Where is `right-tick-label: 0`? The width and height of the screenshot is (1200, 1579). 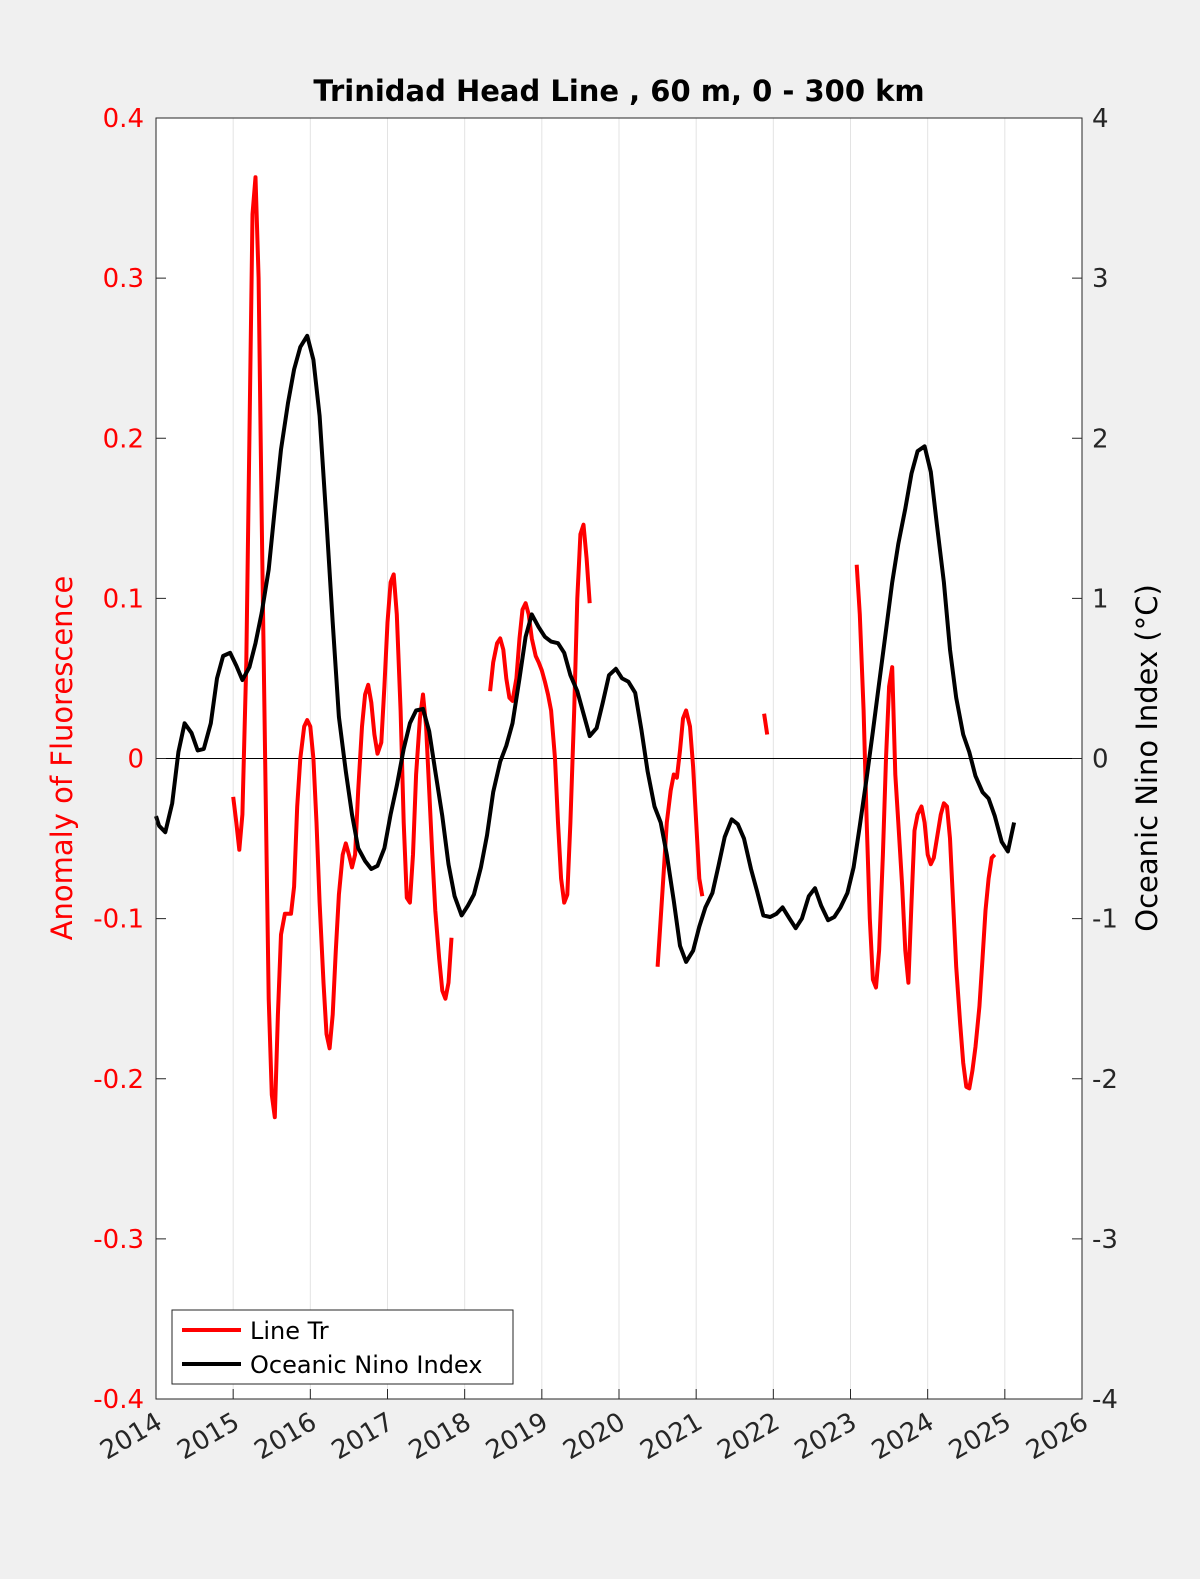 right-tick-label: 0 is located at coordinates (1100, 760).